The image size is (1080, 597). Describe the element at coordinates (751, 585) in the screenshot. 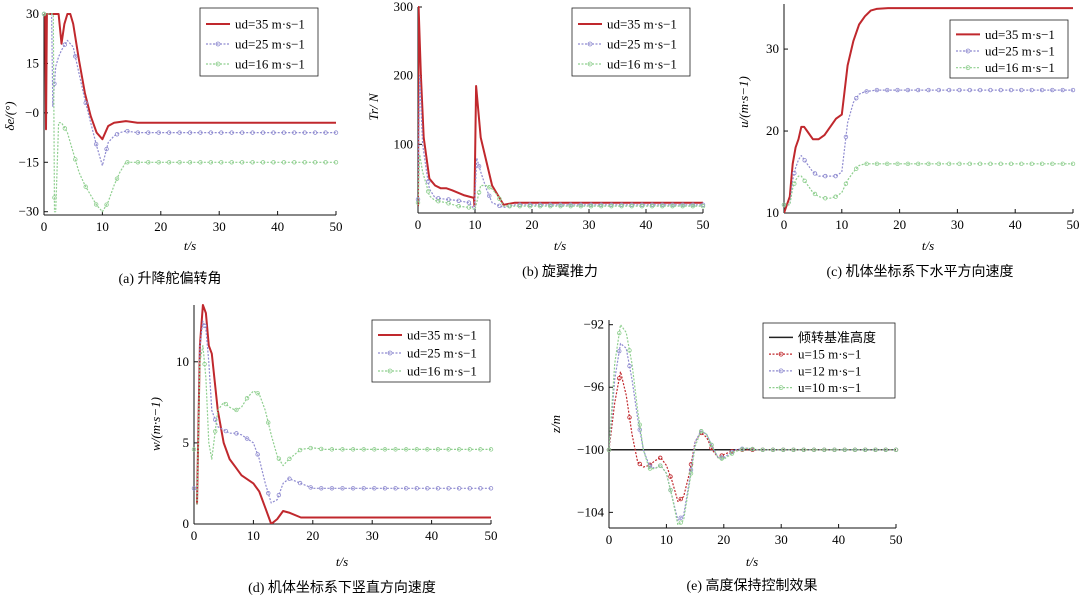

I see `chart-caption: (e) 高度保持控制效果` at that location.